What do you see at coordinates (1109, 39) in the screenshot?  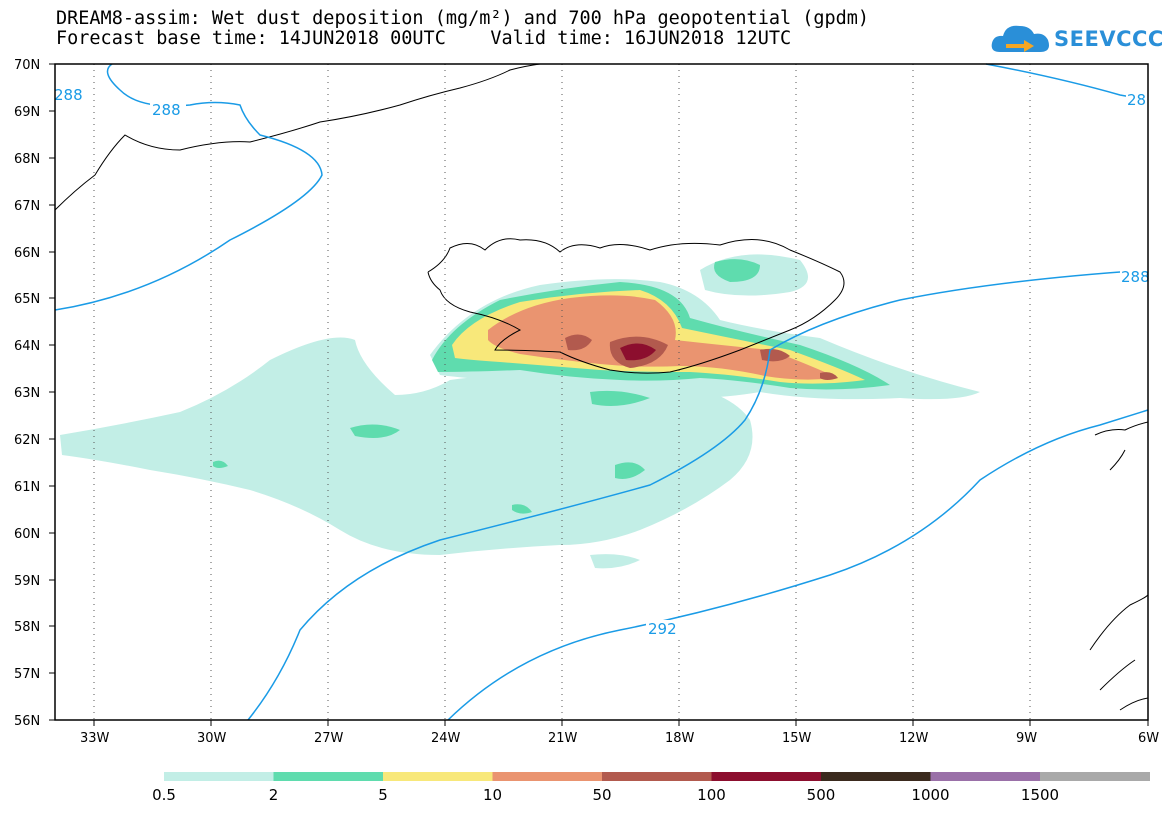 I see `logo-text: SEEVCCC` at bounding box center [1109, 39].